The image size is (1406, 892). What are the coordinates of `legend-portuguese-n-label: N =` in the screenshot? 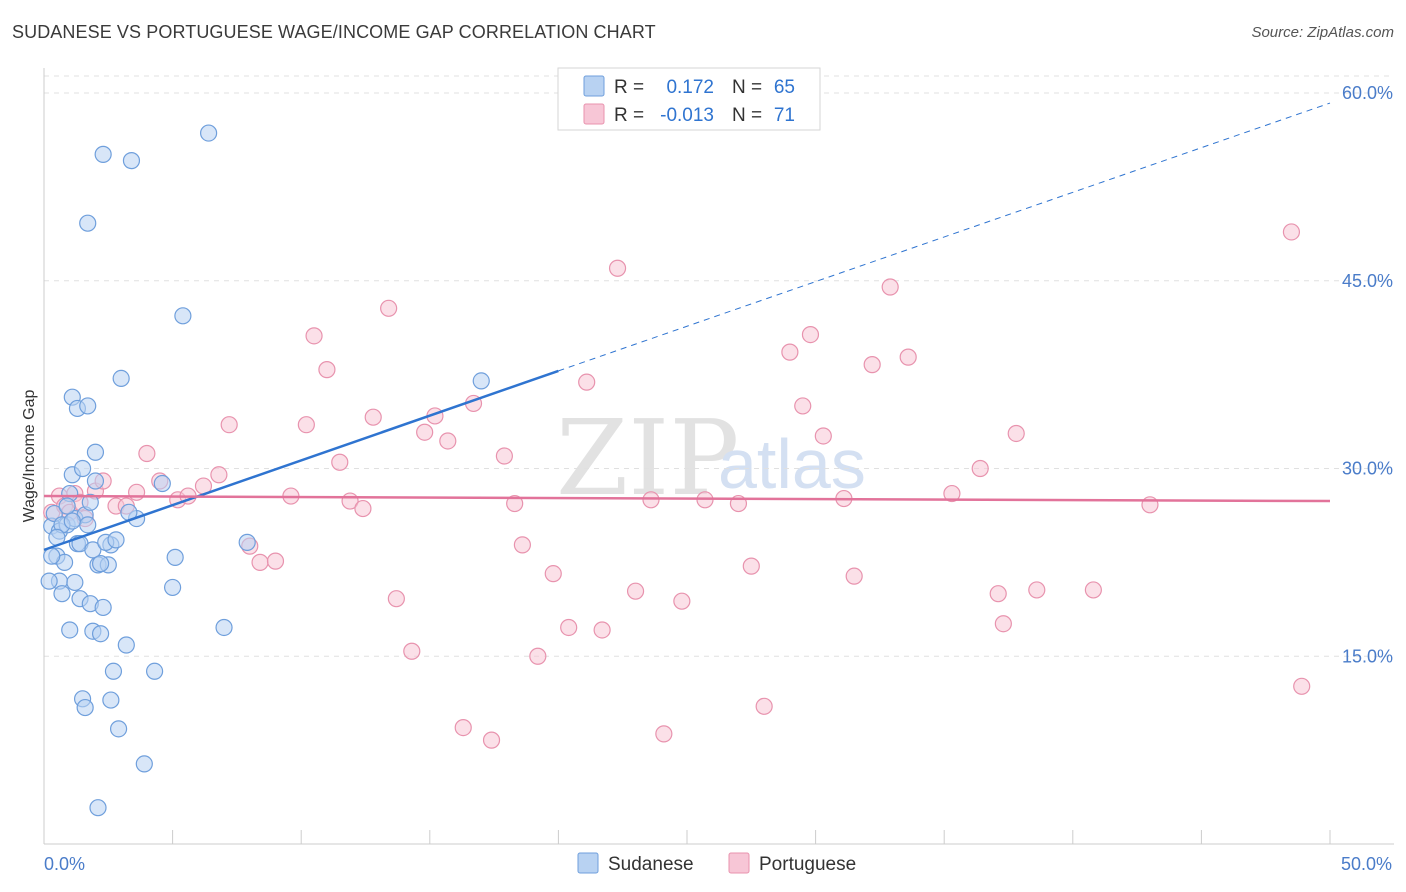 It's located at (747, 115).